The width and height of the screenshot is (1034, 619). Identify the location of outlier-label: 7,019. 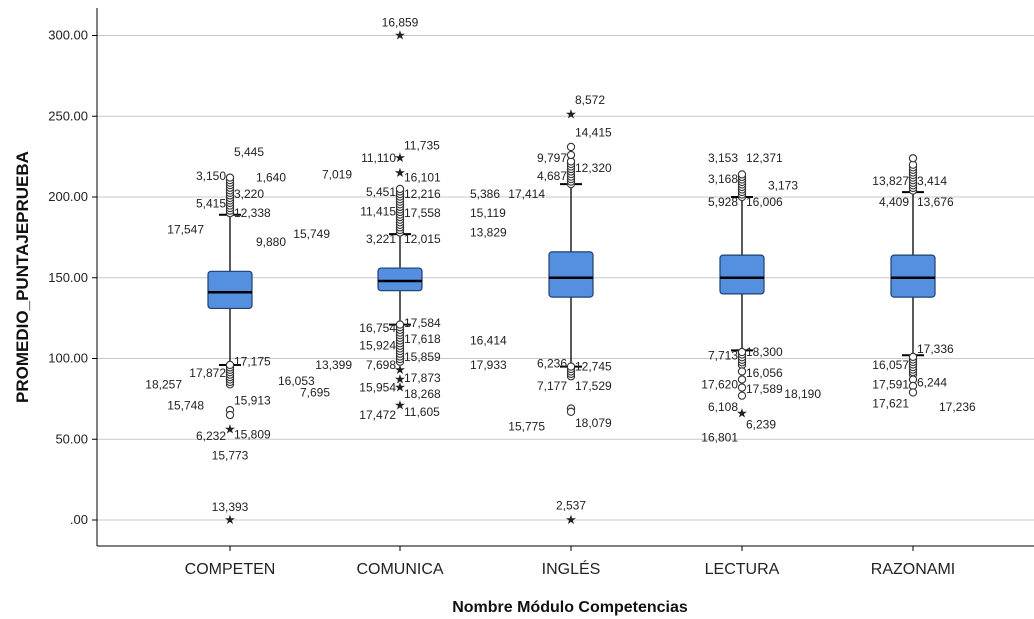
(337, 174).